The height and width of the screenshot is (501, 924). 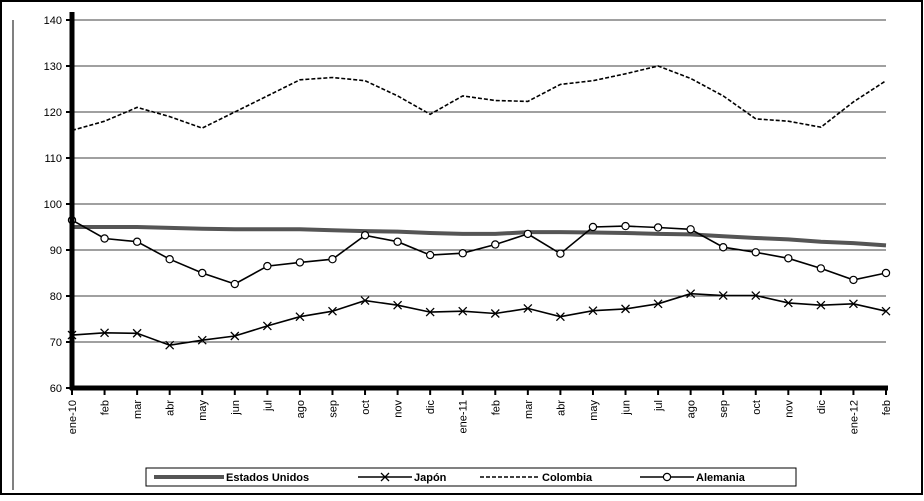 I want to click on x-tick-label: ene-10, so click(x=73, y=417).